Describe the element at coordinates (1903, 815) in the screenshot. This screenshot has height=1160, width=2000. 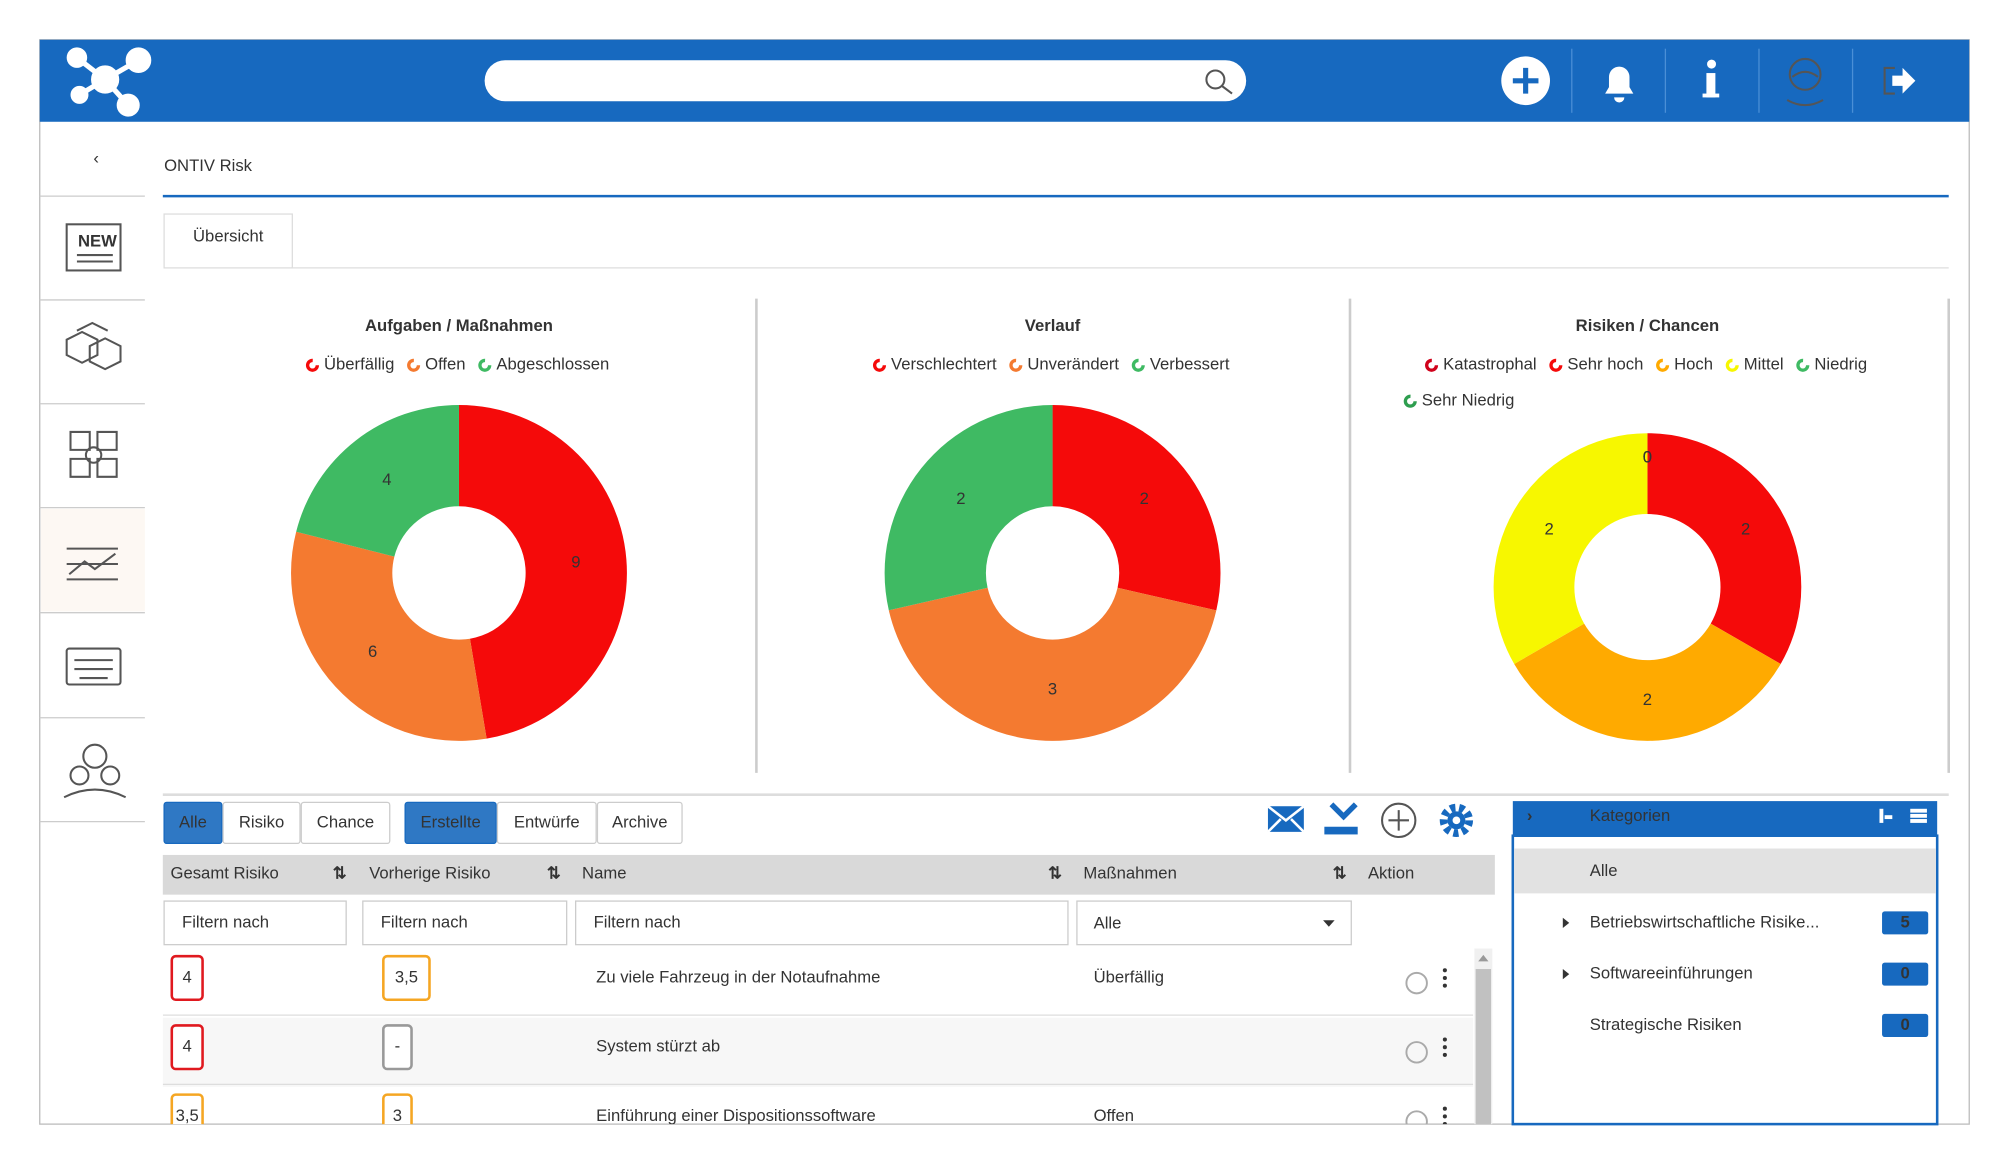
I see `categories-tools` at that location.